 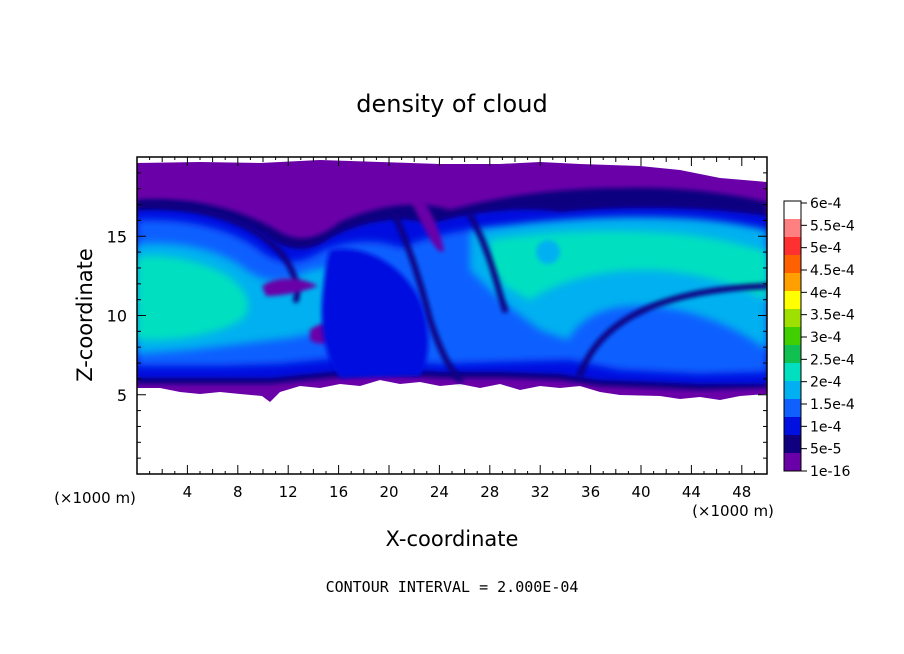 What do you see at coordinates (388, 492) in the screenshot?
I see `x-tick-label: 20` at bounding box center [388, 492].